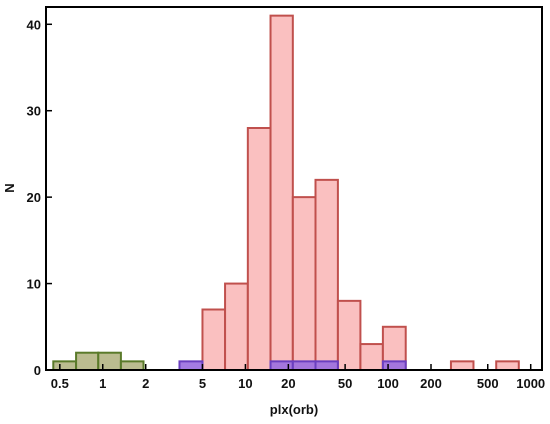 This screenshot has width=550, height=424. Describe the element at coordinates (236, 327) in the screenshot. I see `histogram-bar-series0-bin1` at that location.